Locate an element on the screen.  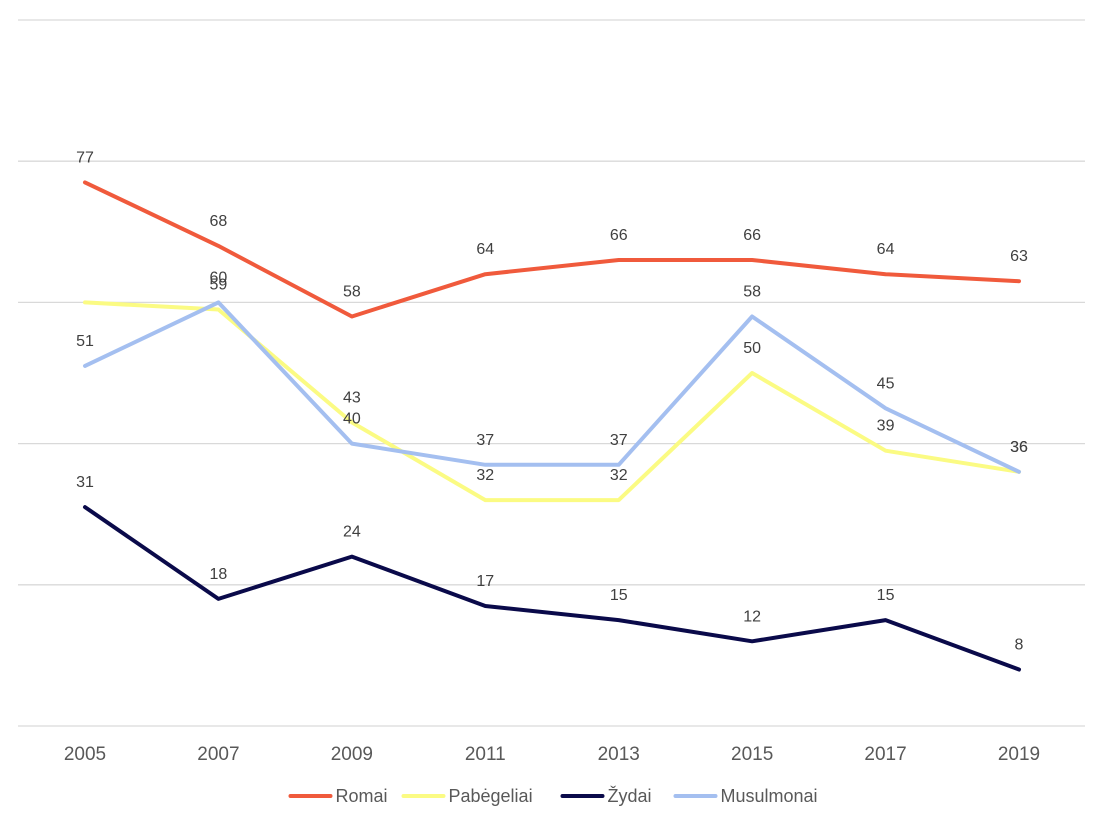
x-tick-label: 2013 is located at coordinates (619, 754).